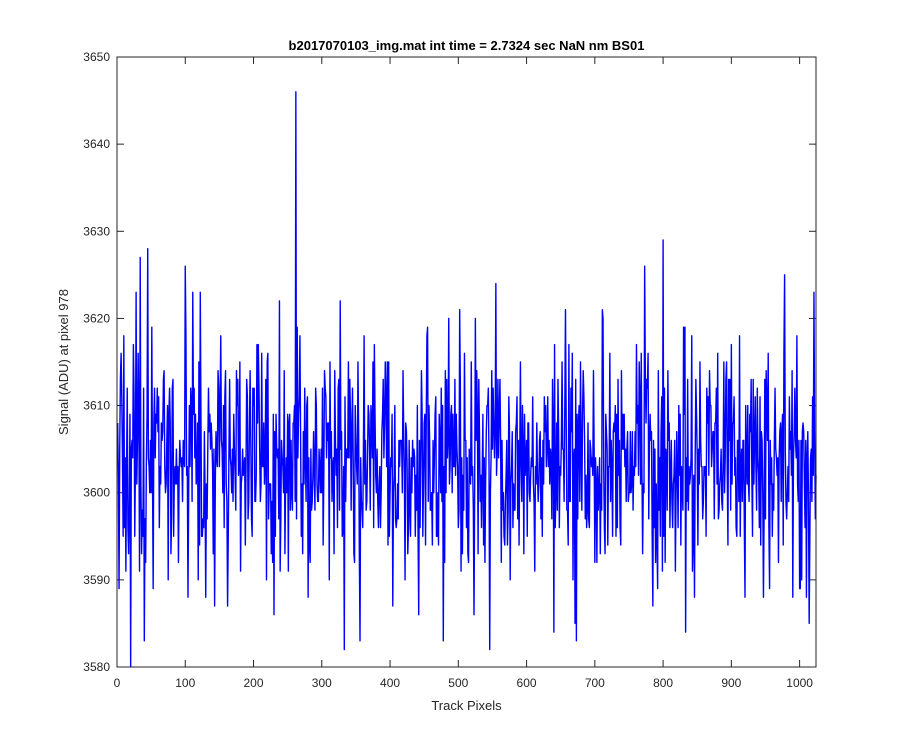 Image resolution: width=900 pixels, height=755 pixels. I want to click on x-tick-label: 400, so click(390, 683).